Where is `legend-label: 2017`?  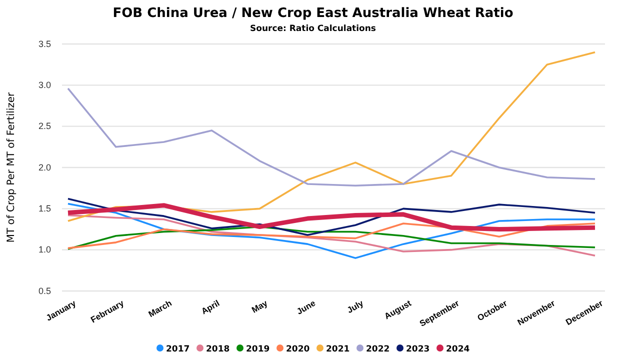
legend-label: 2017 is located at coordinates (178, 349).